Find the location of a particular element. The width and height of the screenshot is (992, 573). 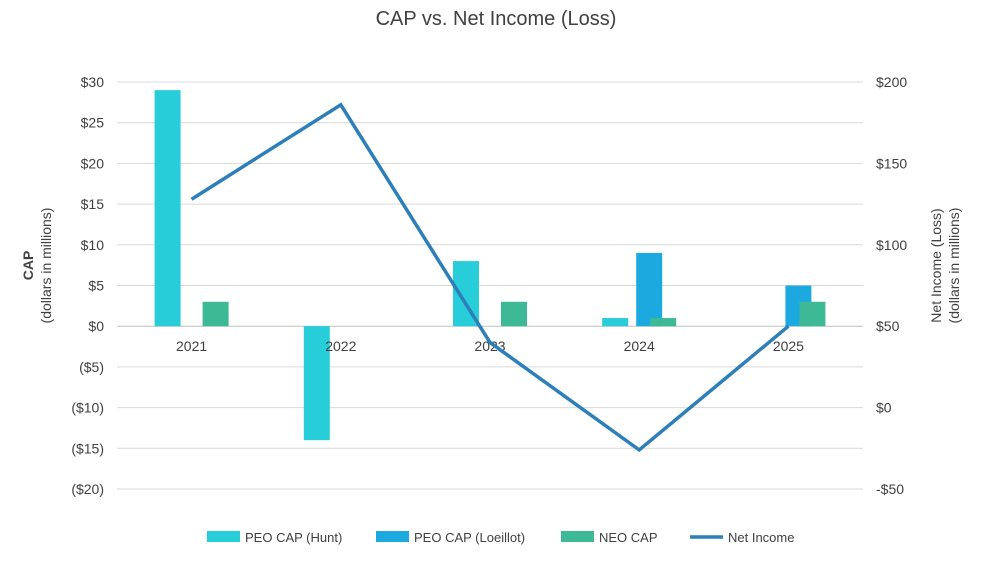

category-label: 2021 is located at coordinates (191, 346).